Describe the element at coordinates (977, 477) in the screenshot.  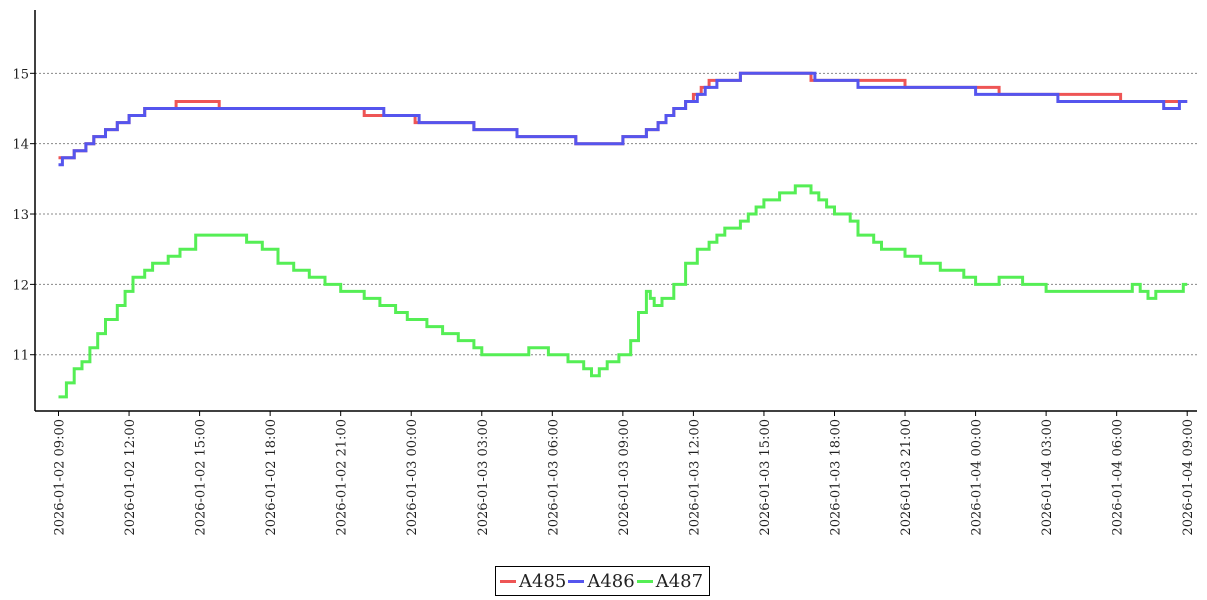
I see `x-tick-label: 2026-01-04 00:00` at that location.